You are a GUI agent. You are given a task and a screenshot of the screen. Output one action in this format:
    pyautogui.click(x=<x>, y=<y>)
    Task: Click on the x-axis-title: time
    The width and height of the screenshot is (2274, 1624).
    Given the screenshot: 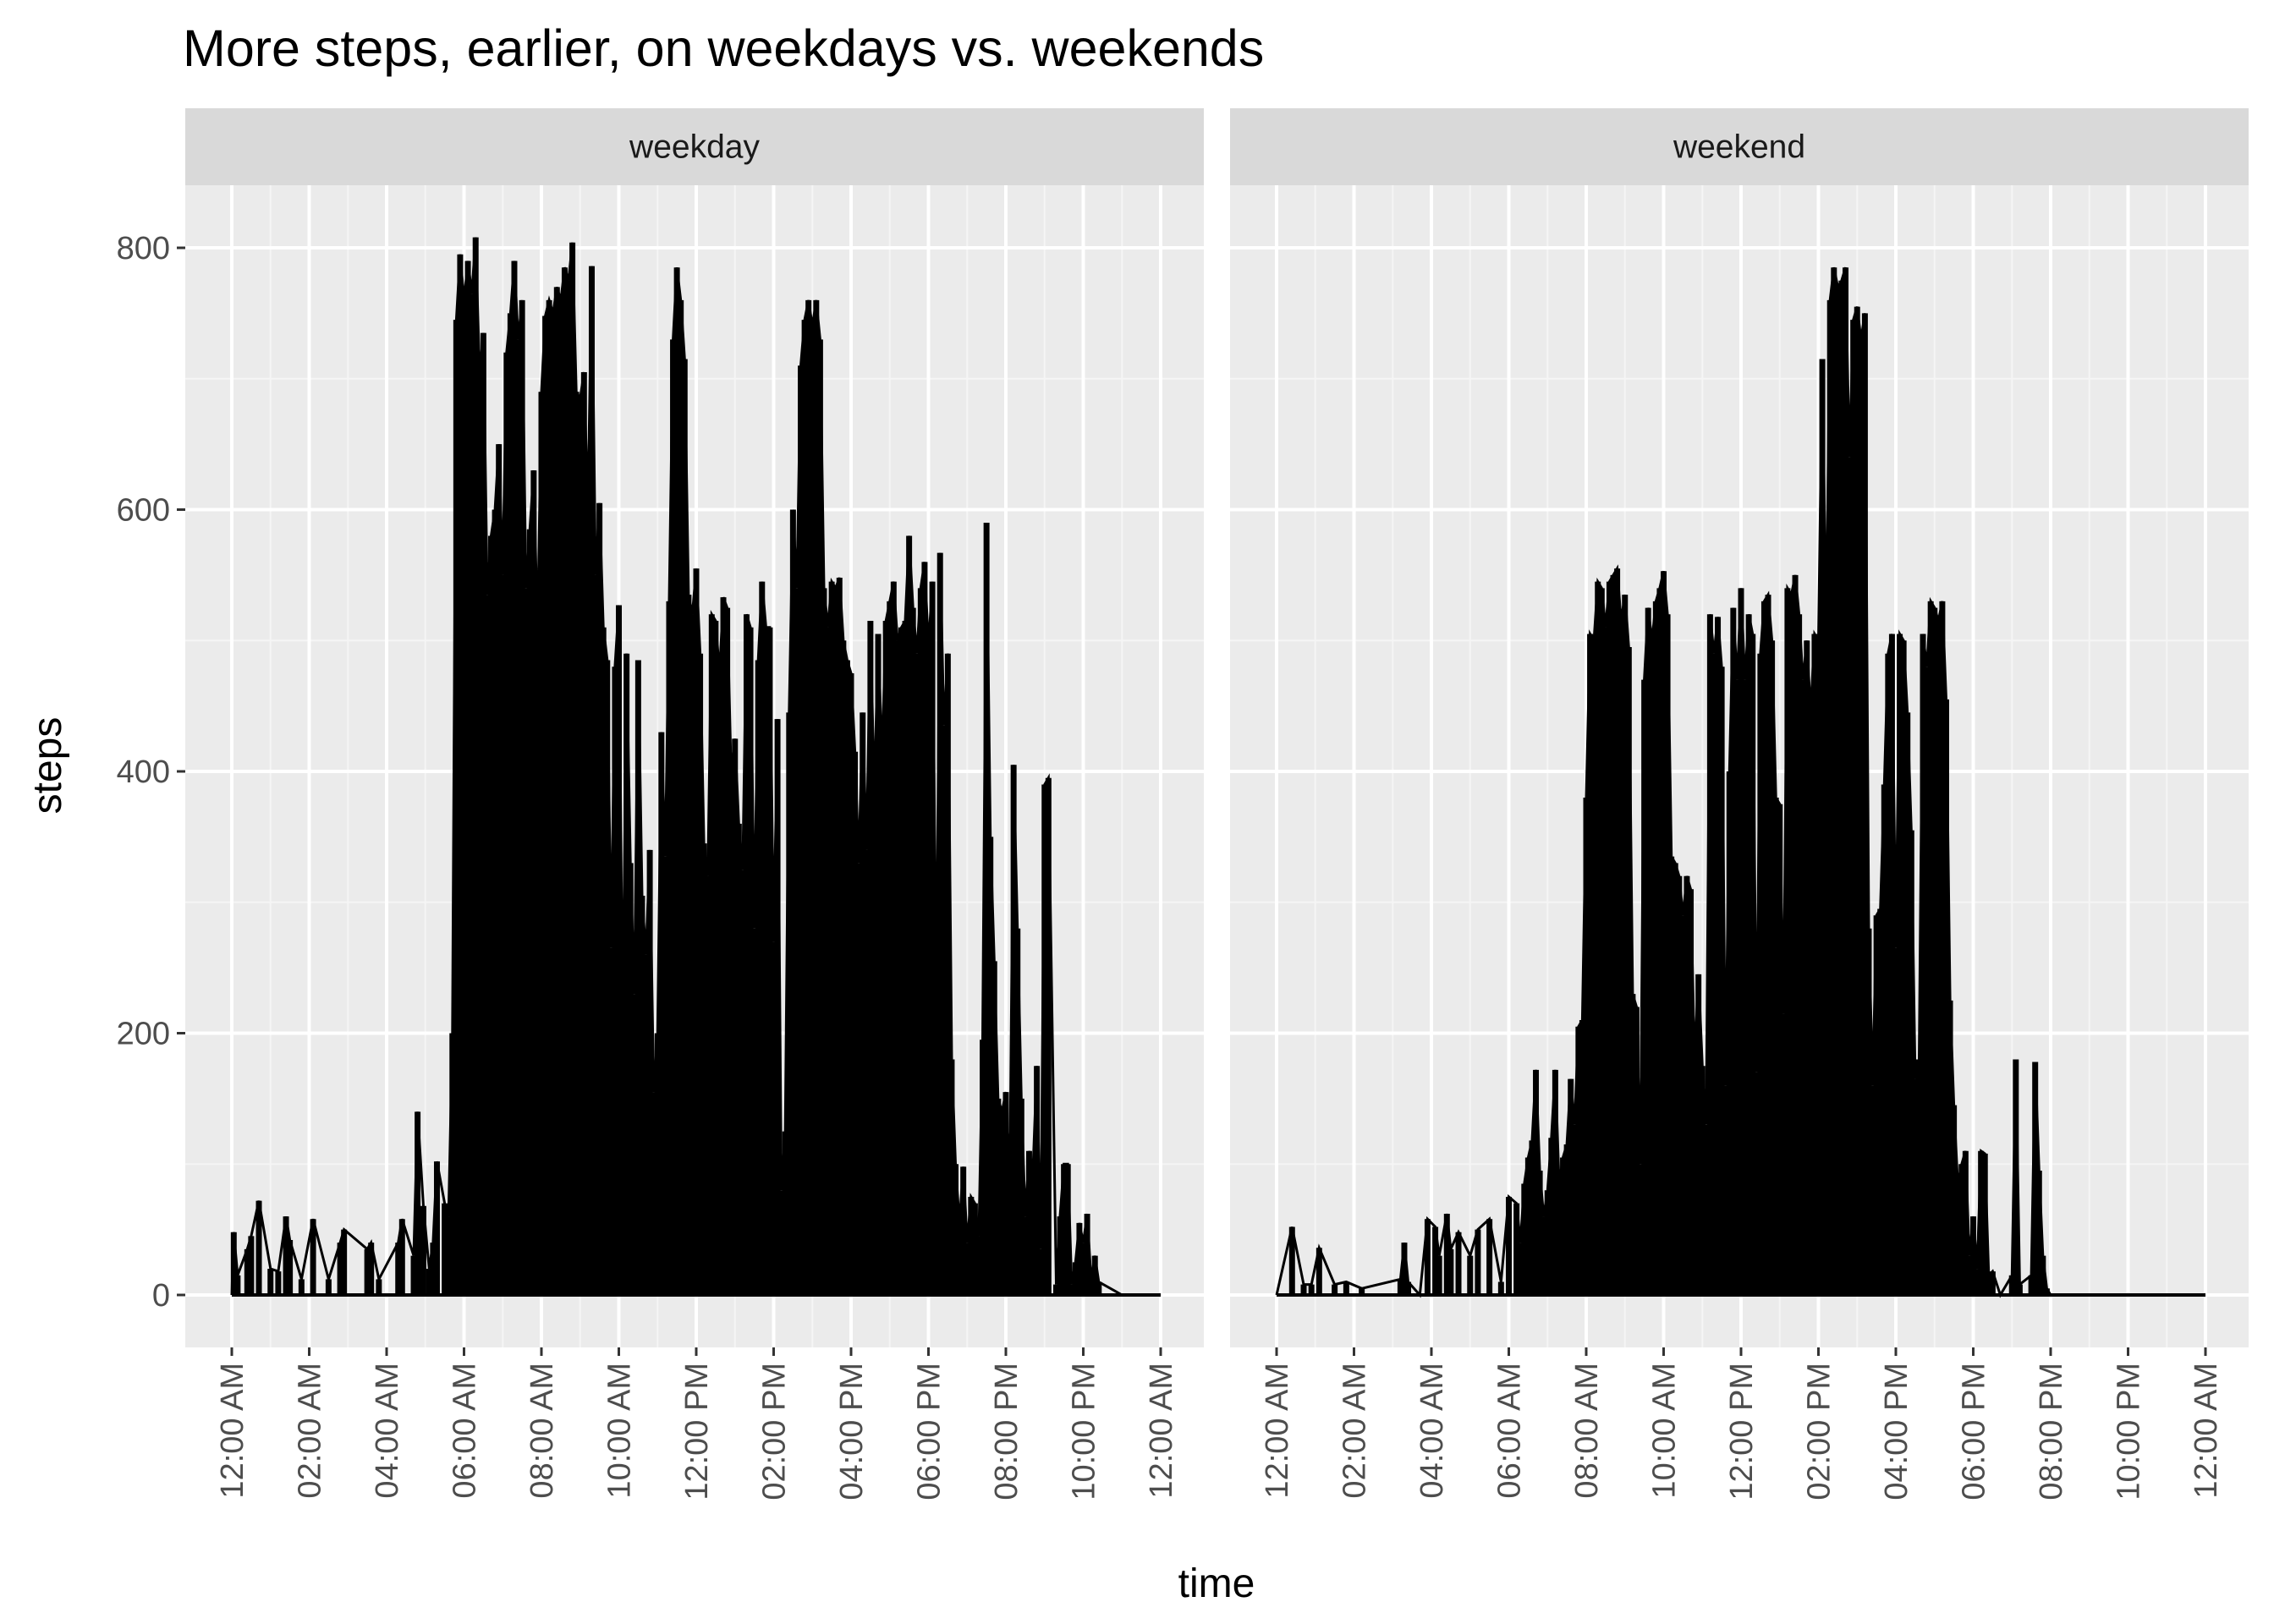 What is the action you would take?
    pyautogui.click(x=1216, y=1584)
    